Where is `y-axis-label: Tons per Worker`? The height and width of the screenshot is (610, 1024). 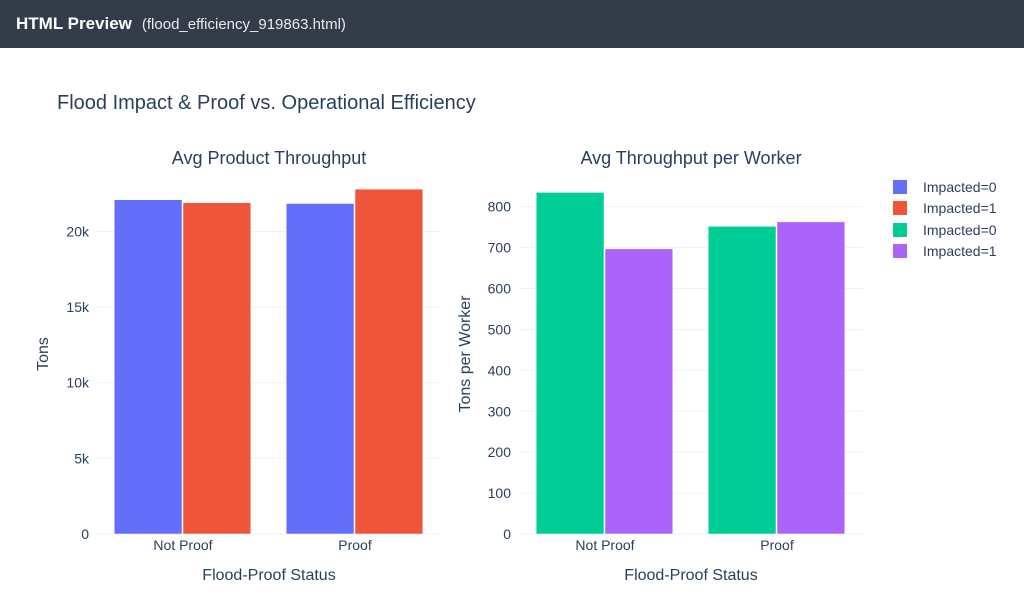 y-axis-label: Tons per Worker is located at coordinates (465, 354).